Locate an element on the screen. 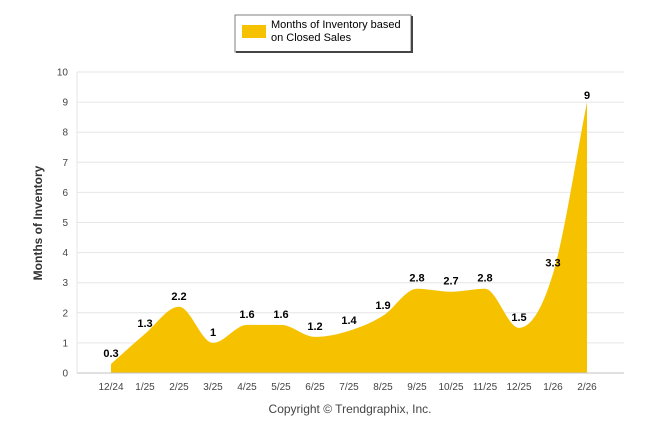 The width and height of the screenshot is (646, 434). y-tick-label: 1 is located at coordinates (65, 343).